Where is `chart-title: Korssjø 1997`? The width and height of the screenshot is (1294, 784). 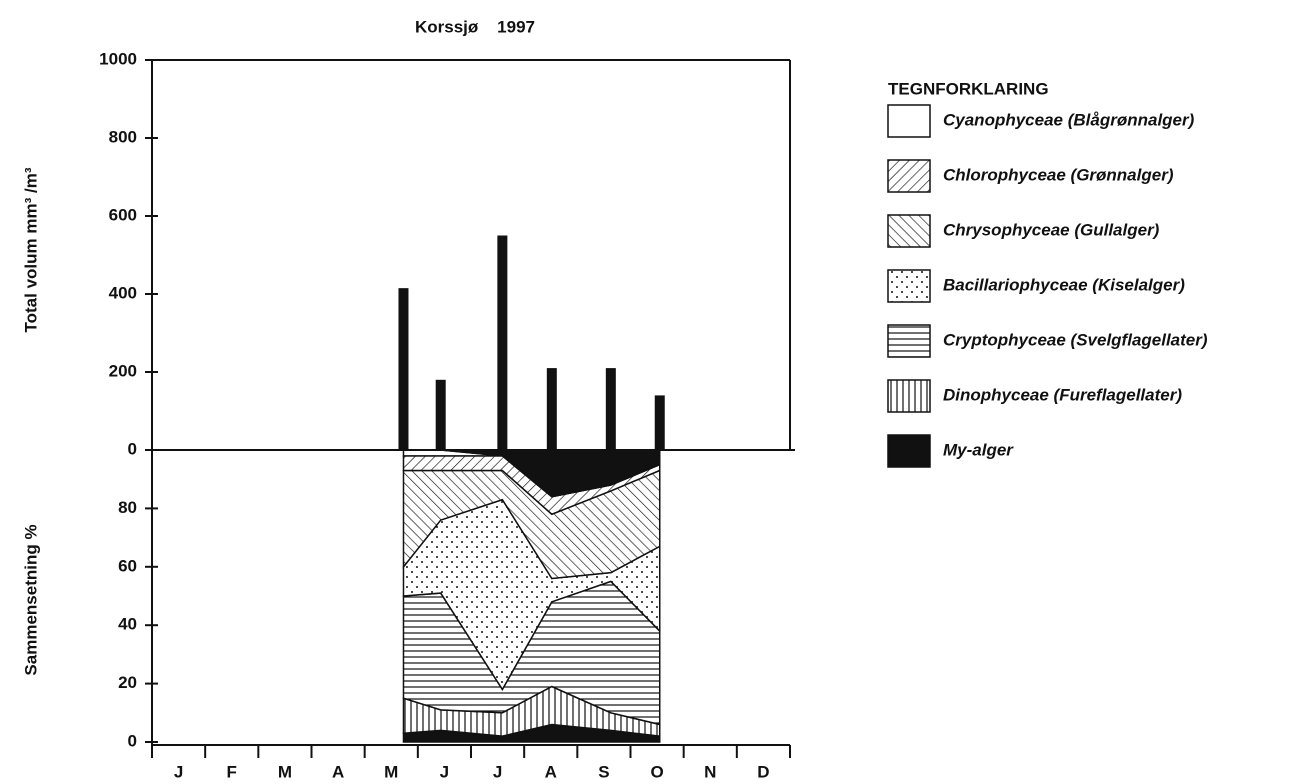
chart-title: Korssjø 1997 is located at coordinates (475, 26).